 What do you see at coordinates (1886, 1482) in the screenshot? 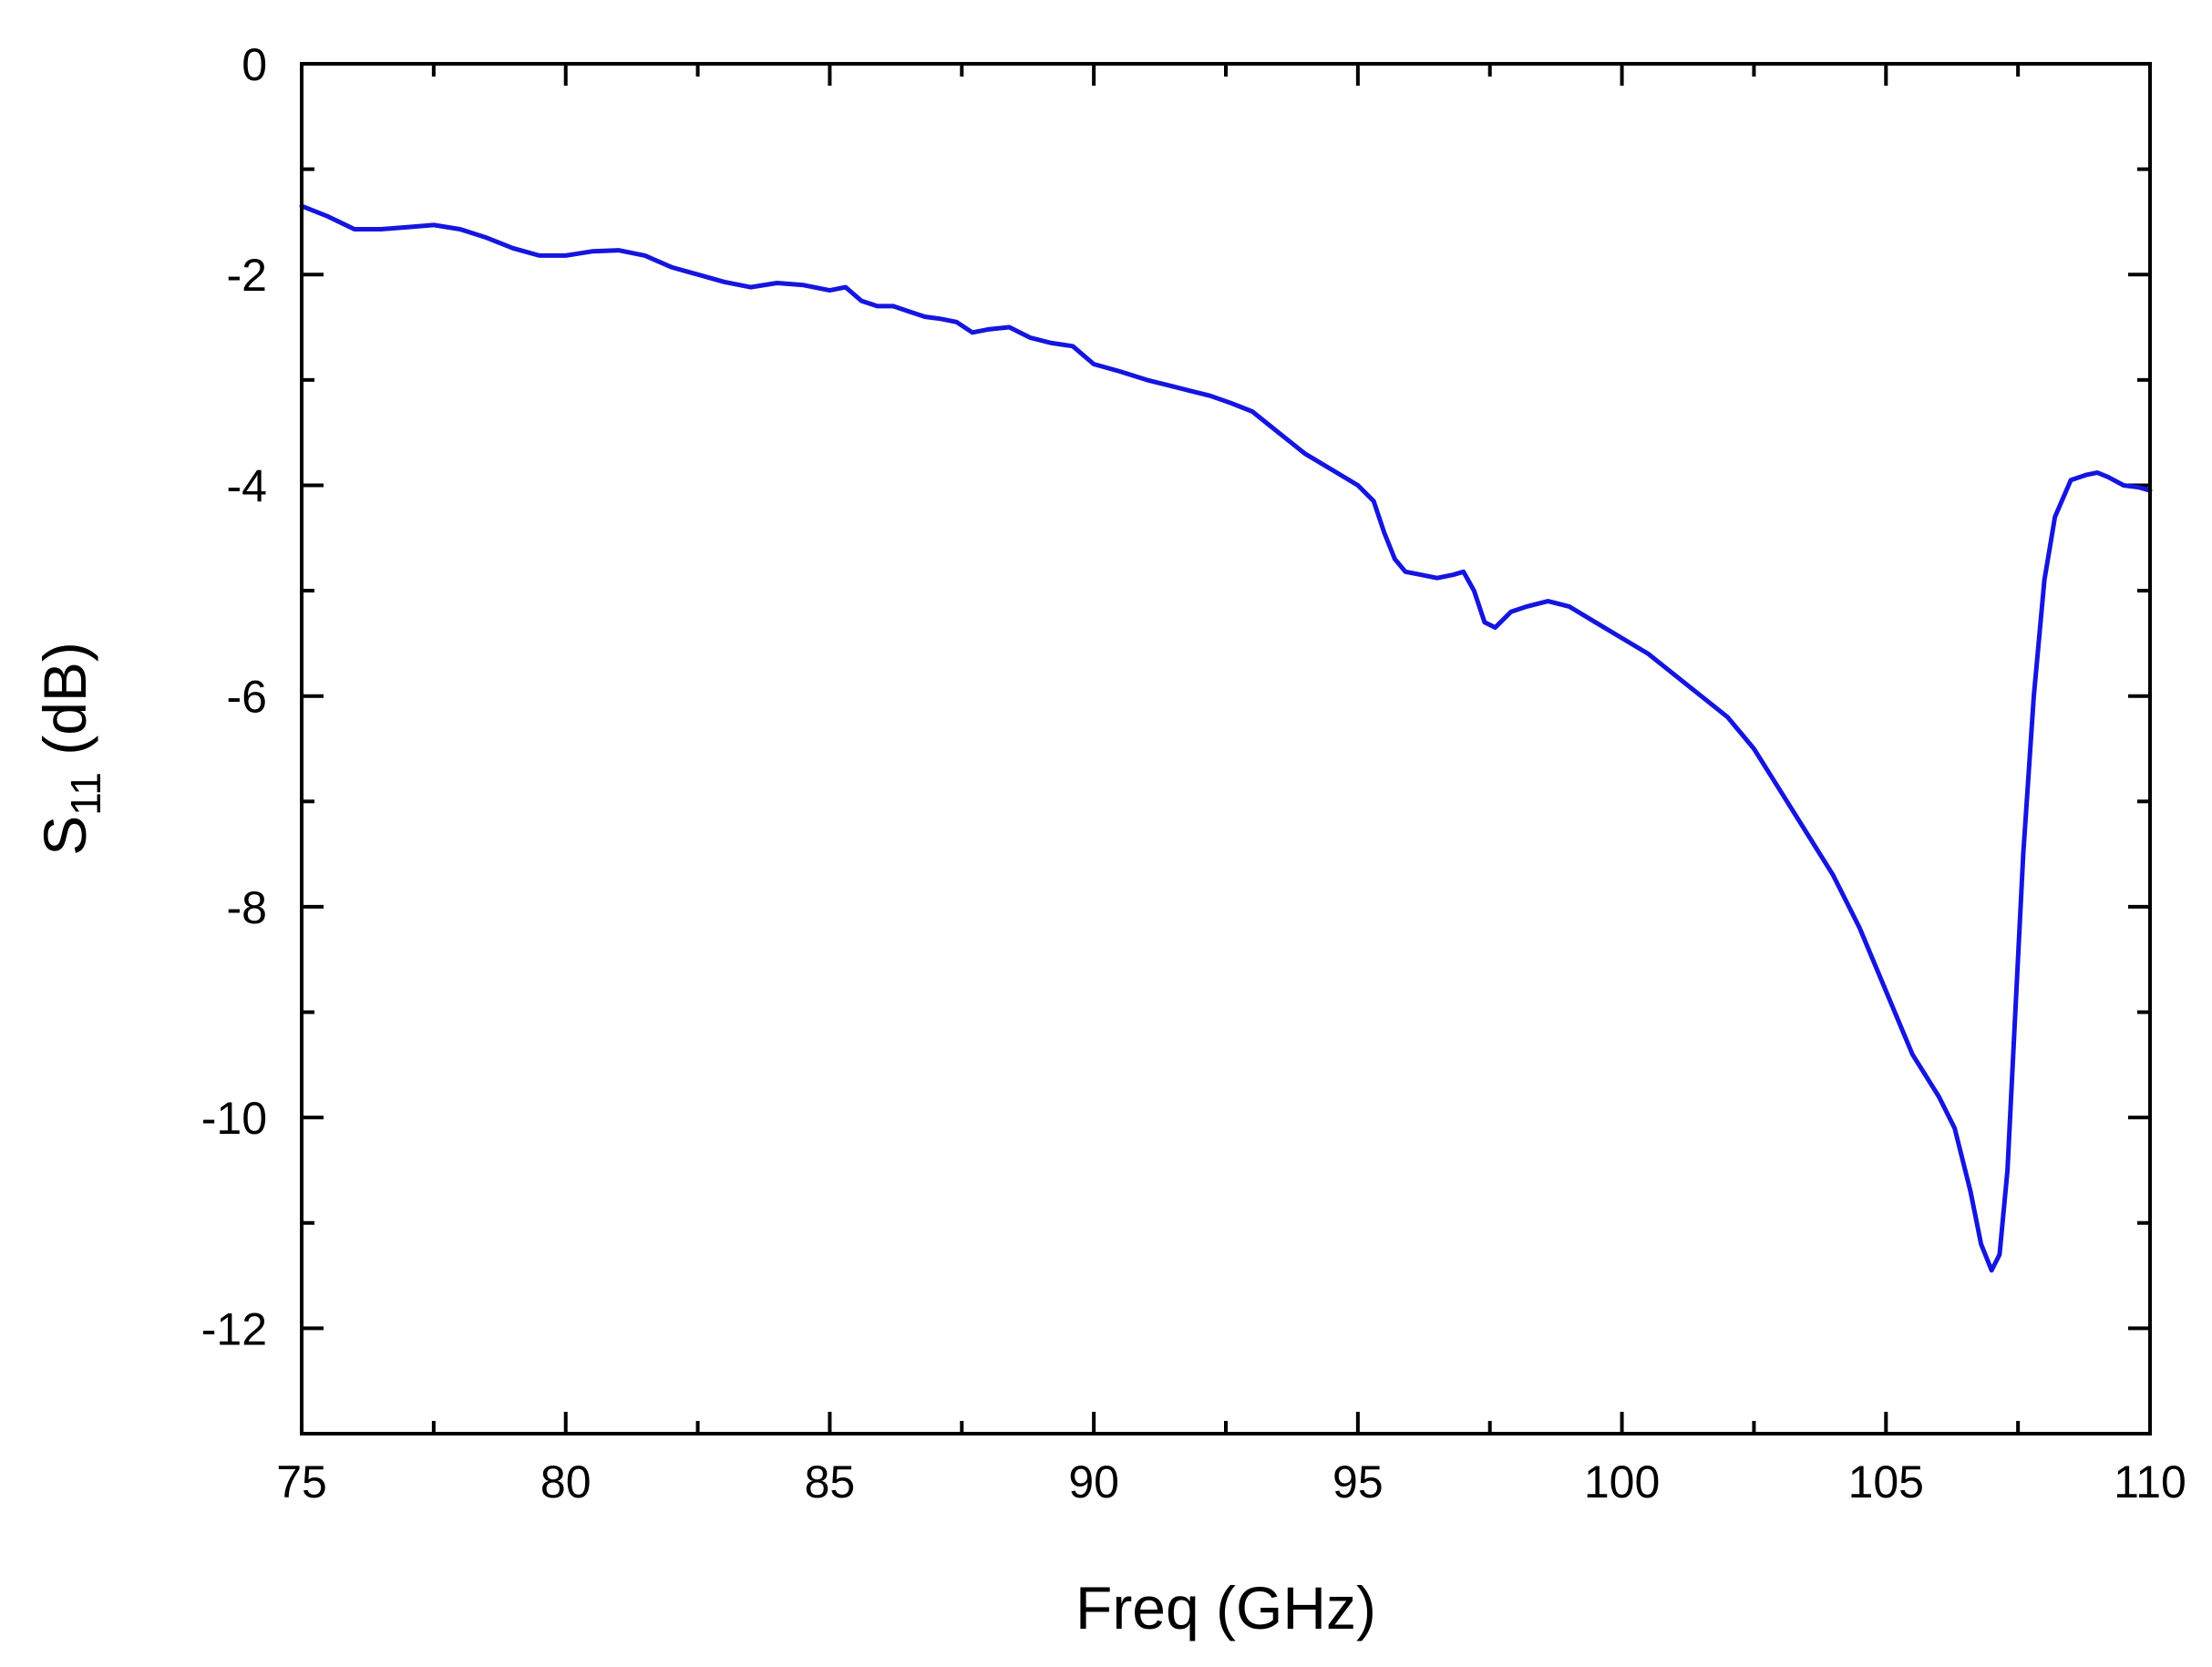
I see `x-tick-label: 105` at bounding box center [1886, 1482].